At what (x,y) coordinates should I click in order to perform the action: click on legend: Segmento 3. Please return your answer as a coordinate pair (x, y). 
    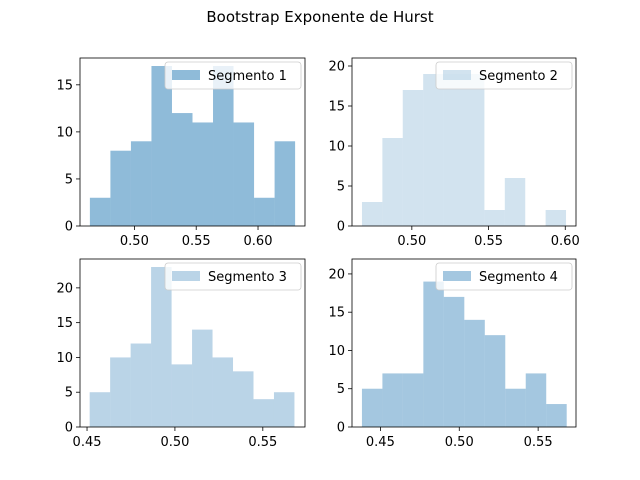
    Looking at the image, I should click on (233, 276).